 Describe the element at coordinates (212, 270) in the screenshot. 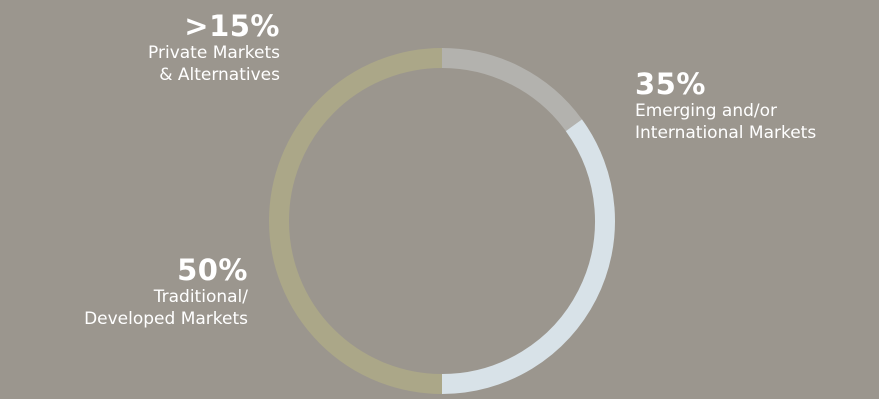

I see `traditional-markets-percent: 50%` at that location.